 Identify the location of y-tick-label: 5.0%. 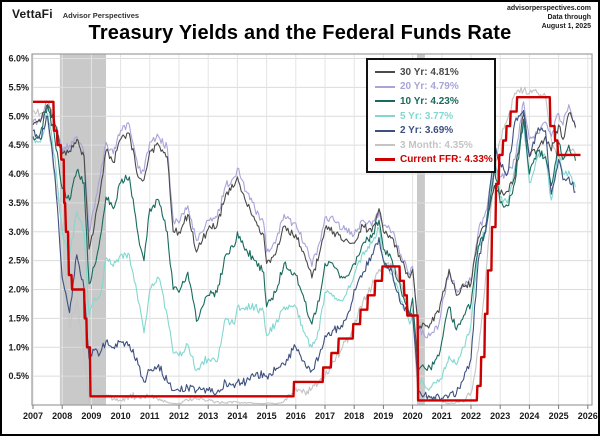
(18, 116).